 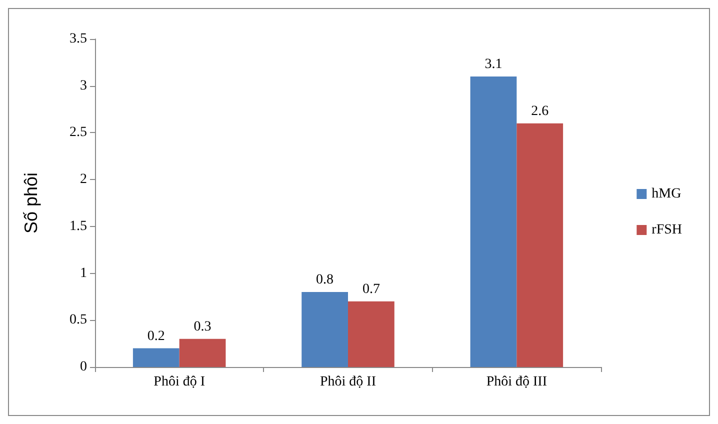 What do you see at coordinates (156, 336) in the screenshot?
I see `data-label: 0.2` at bounding box center [156, 336].